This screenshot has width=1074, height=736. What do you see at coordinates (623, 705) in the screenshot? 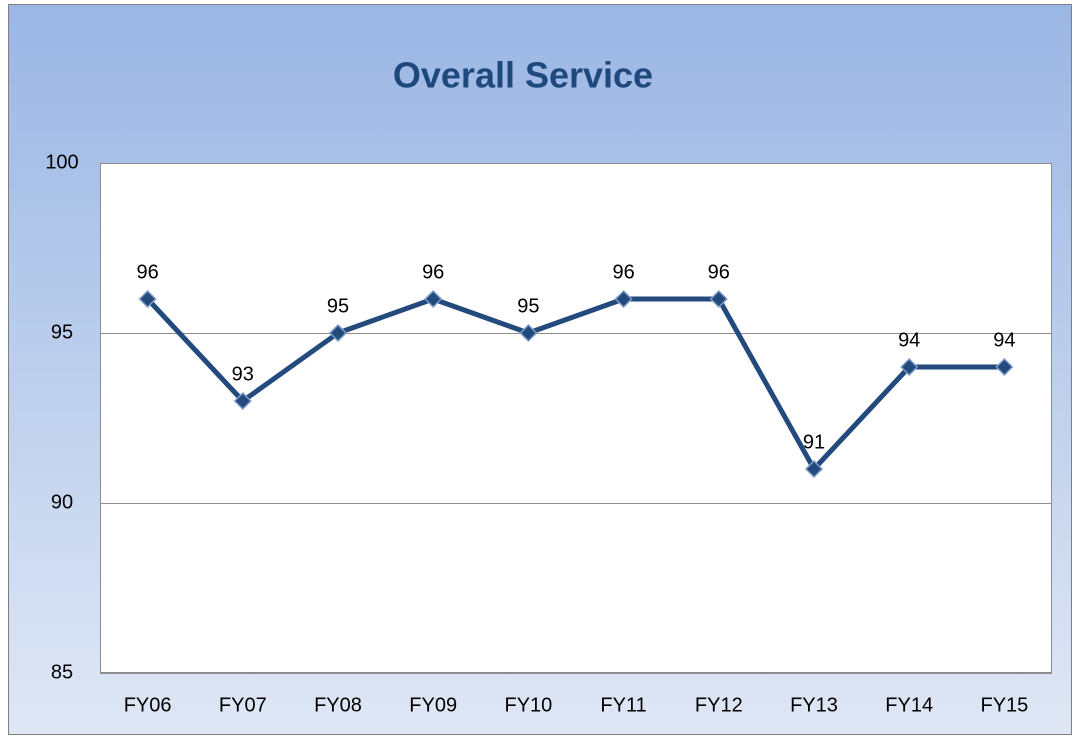
I see `x-tick-label: FY11` at bounding box center [623, 705].